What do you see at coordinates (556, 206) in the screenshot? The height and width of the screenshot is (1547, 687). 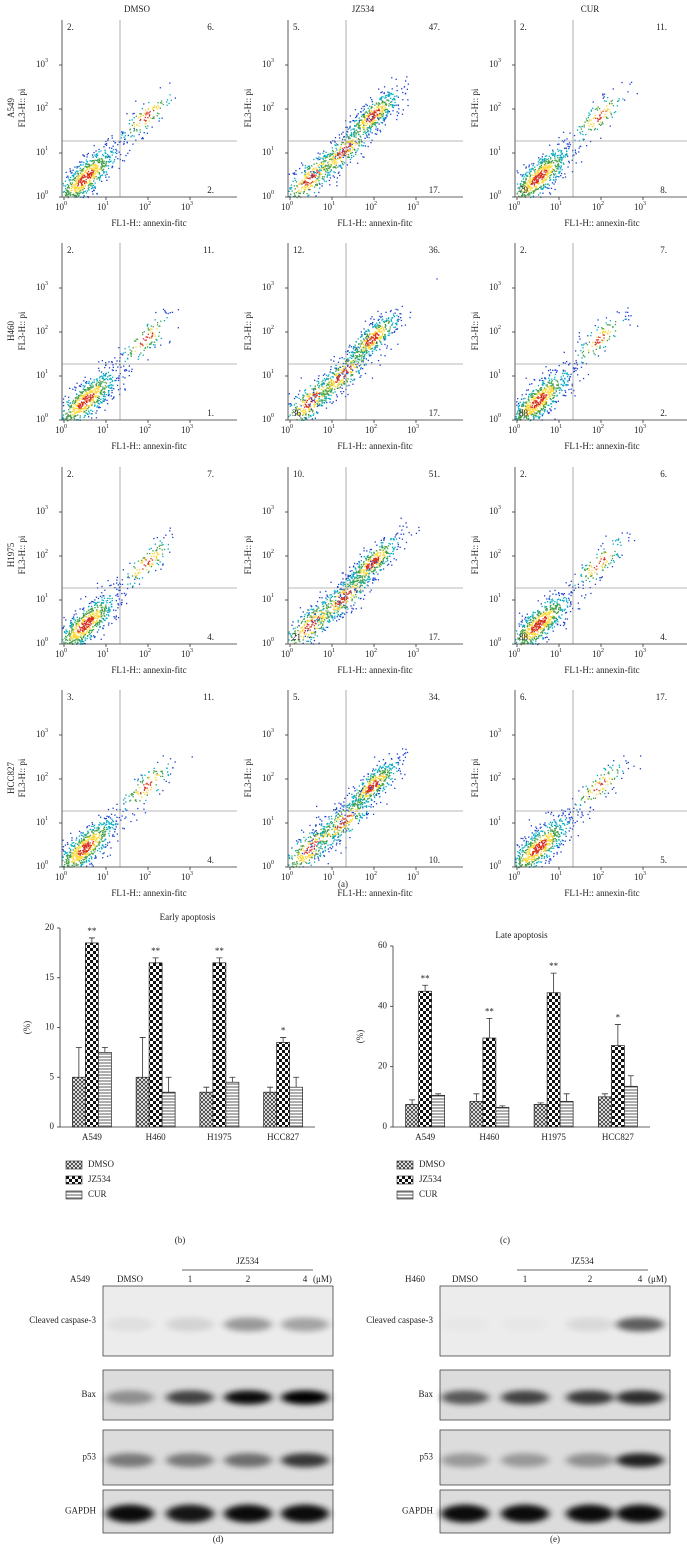 I see `x-tick-label: 101` at bounding box center [556, 206].